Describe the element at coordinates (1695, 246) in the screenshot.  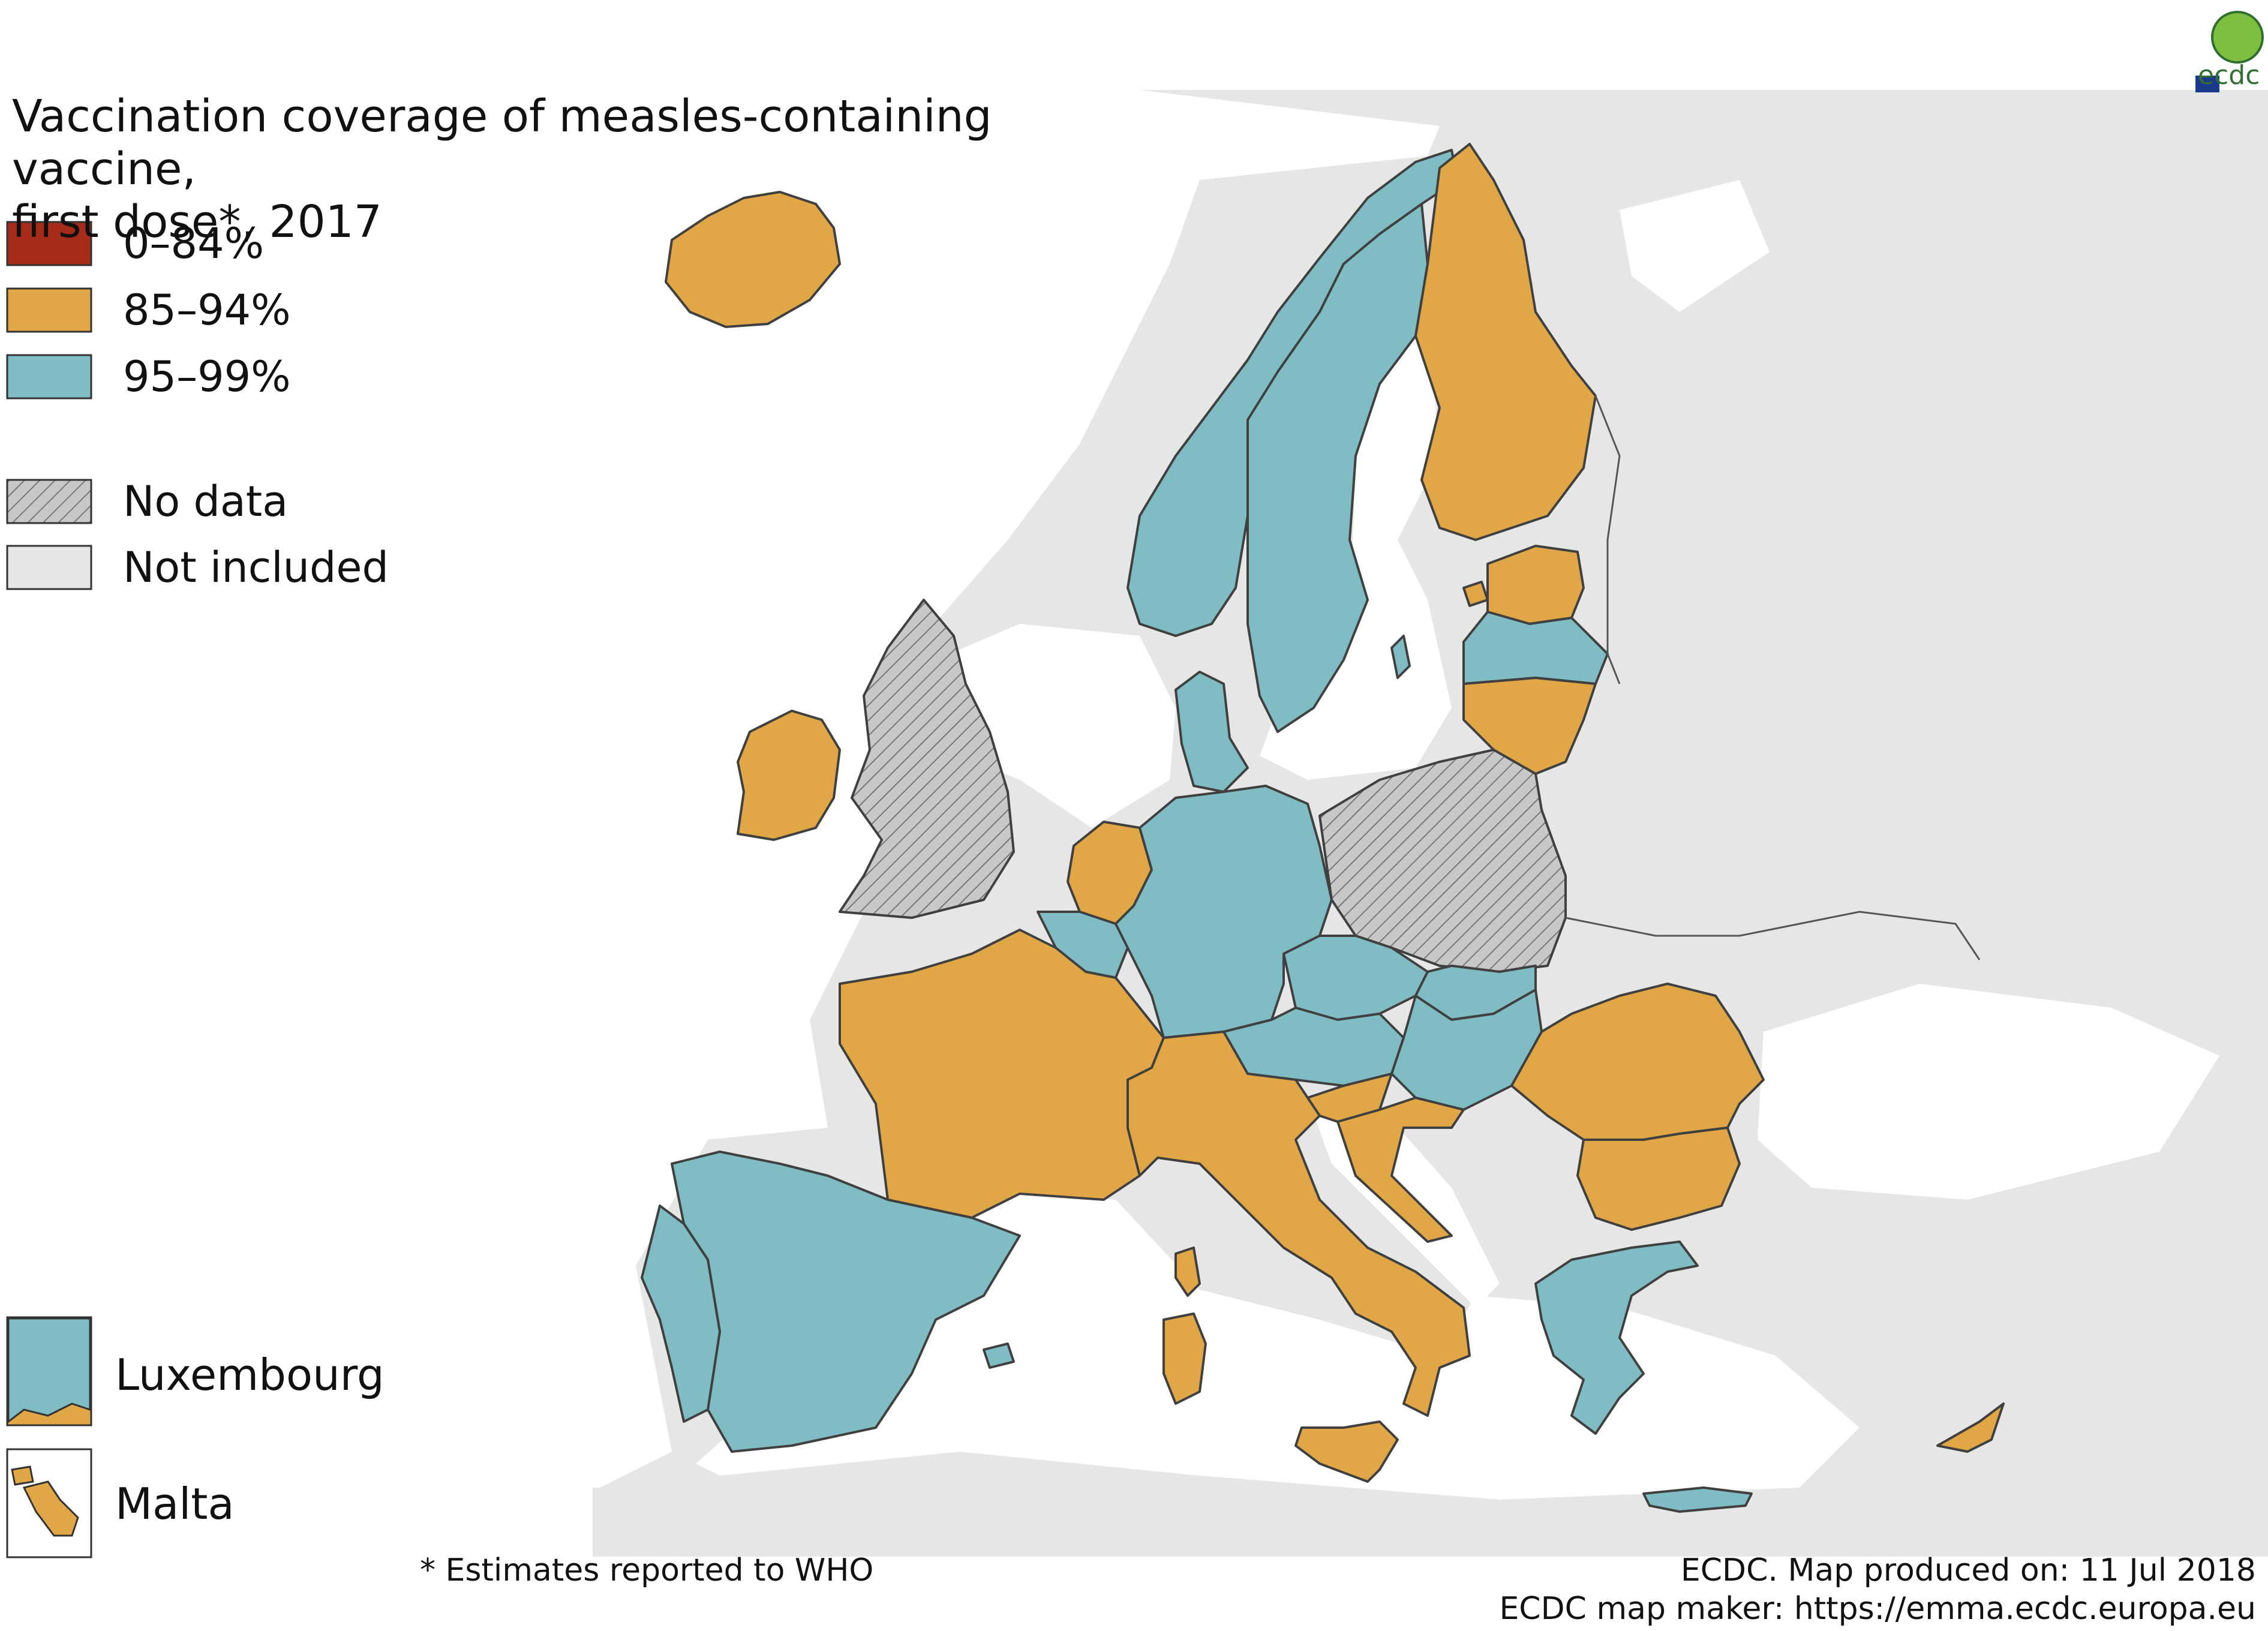
I see `sea-white` at that location.